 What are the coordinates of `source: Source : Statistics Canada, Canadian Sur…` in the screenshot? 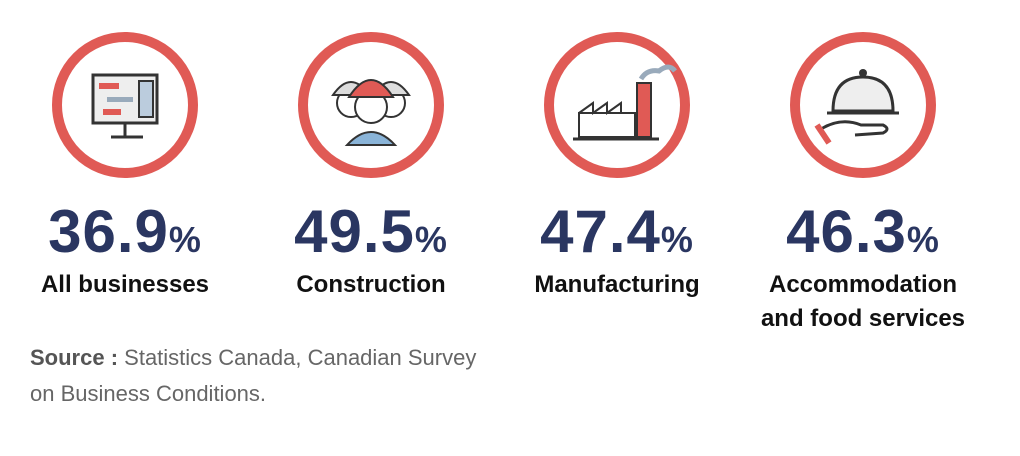 It's located at (253, 376).